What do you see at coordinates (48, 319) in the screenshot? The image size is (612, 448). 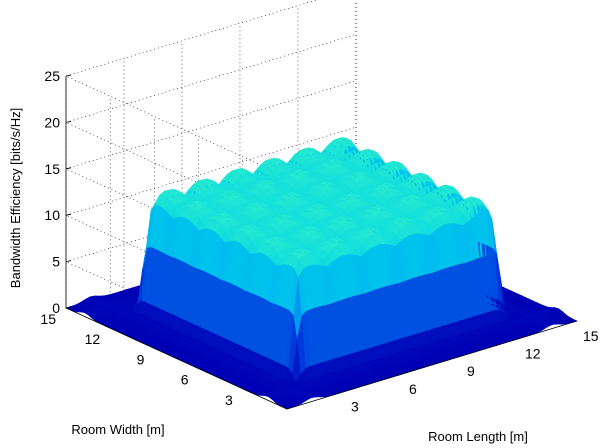 I see `y-tick-label: 15` at bounding box center [48, 319].